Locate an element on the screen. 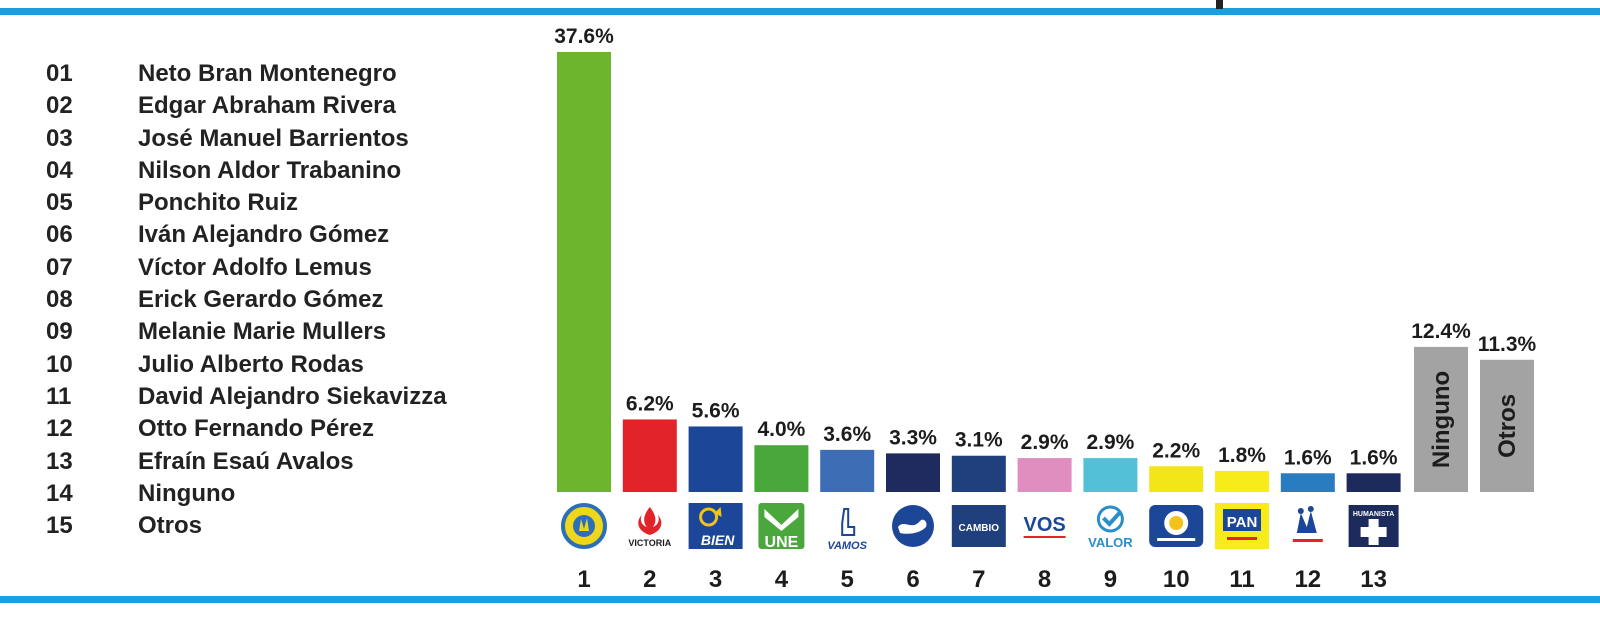  legend-row: 15 Otros is located at coordinates (246, 526).